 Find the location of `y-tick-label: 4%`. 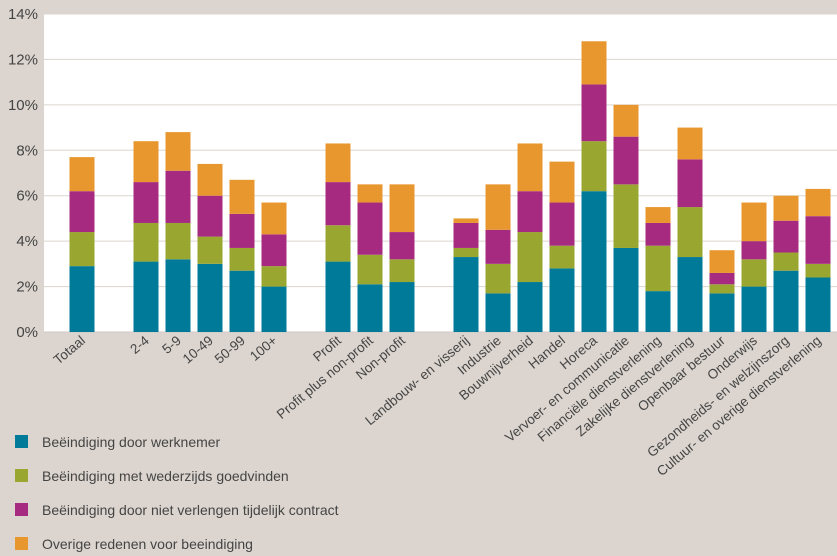

y-tick-label: 4% is located at coordinates (27, 241).